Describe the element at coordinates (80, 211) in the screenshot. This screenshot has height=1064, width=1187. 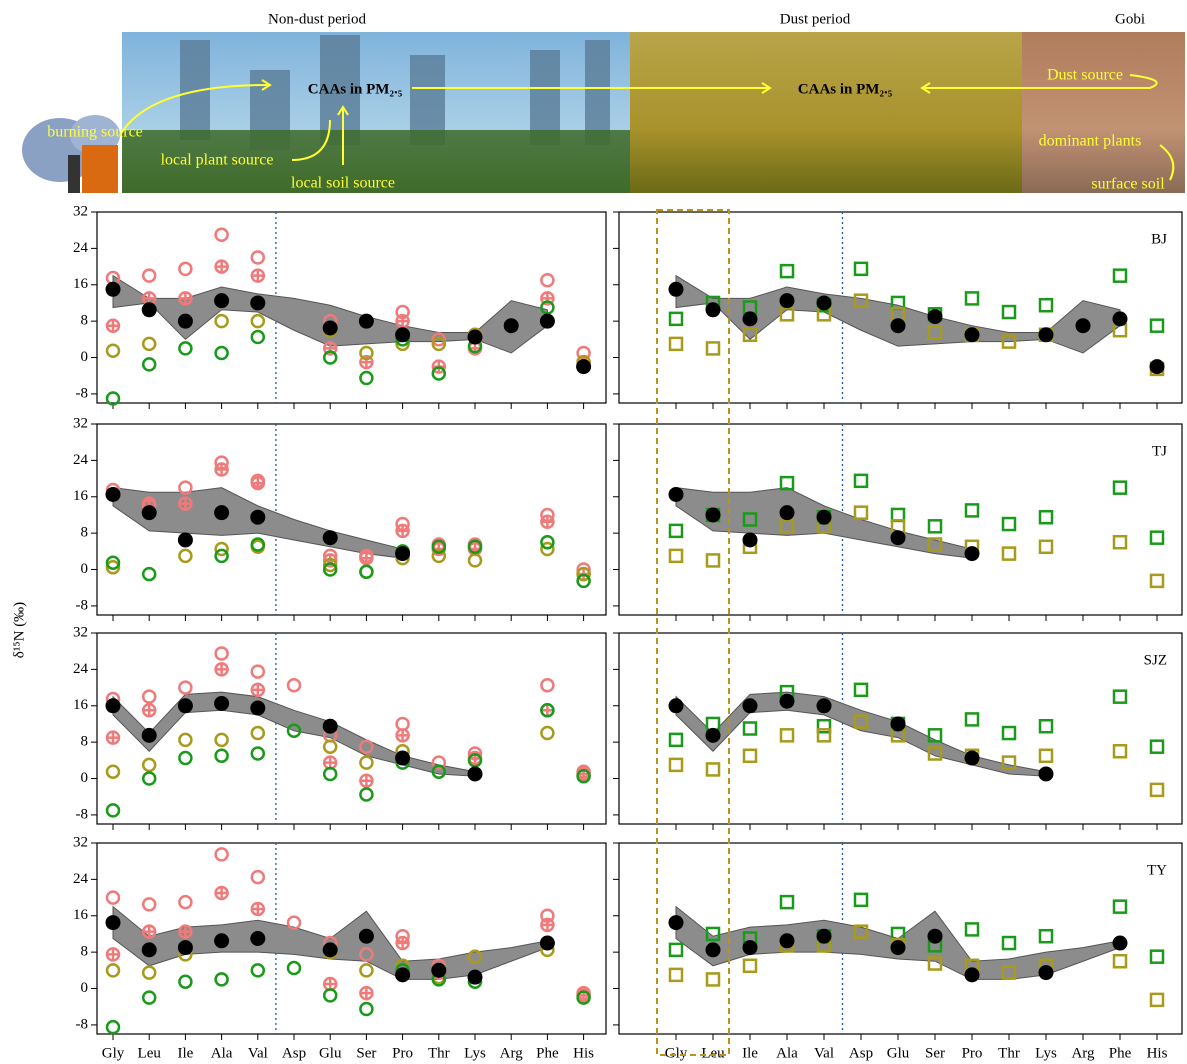
I see `y-tick-label: 32` at that location.